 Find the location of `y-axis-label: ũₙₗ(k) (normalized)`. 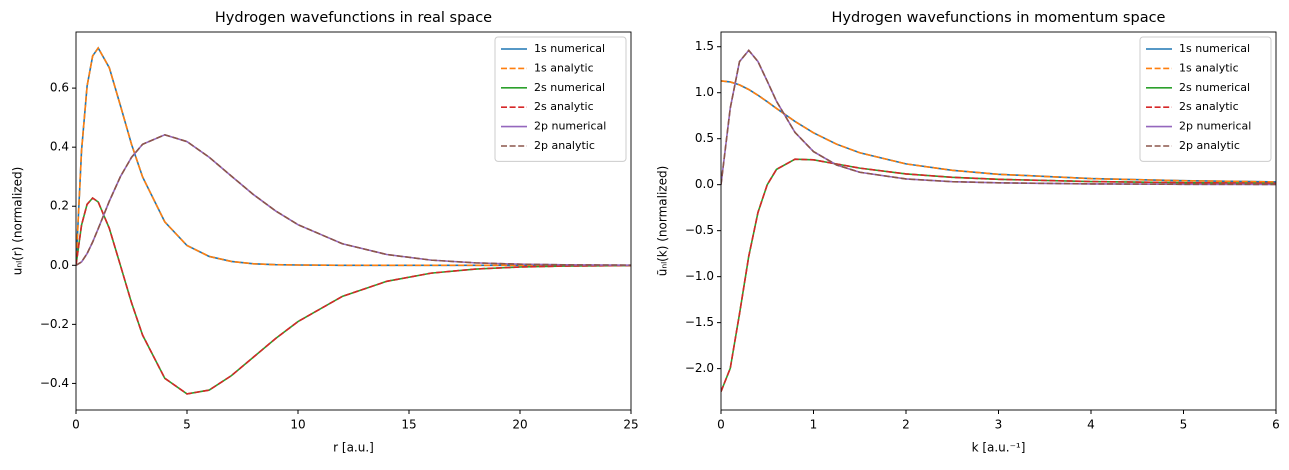

y-axis-label: ũₙₗ(k) (normalized) is located at coordinates (663, 221).